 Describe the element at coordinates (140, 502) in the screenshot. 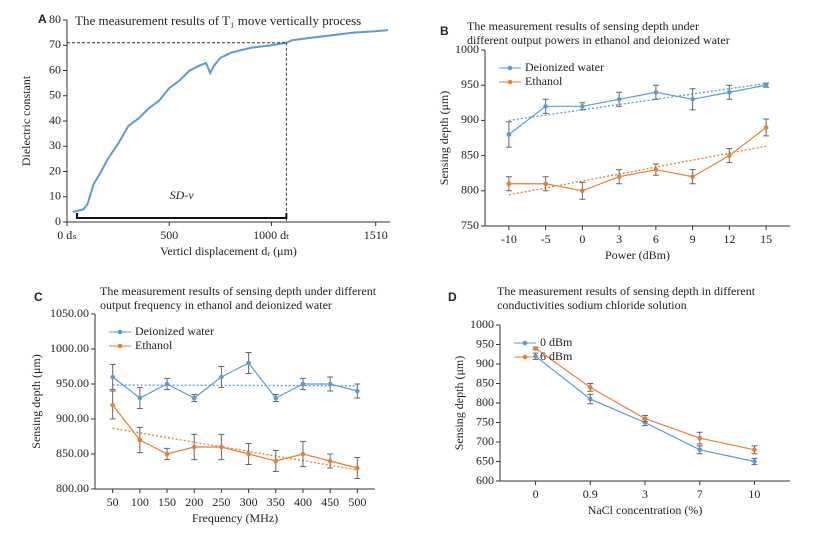

I see `x-tick-label: 100` at that location.